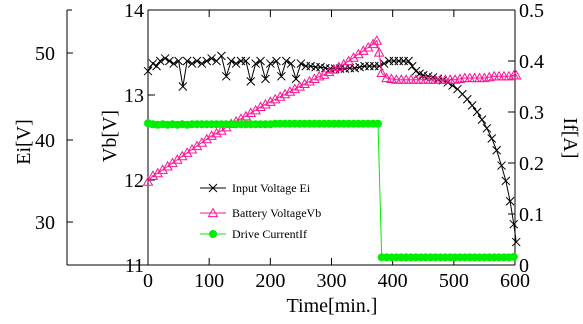 The width and height of the screenshot is (583, 324). Describe the element at coordinates (570, 137) in the screenshot. I see `if-axis-title: If[A]` at that location.